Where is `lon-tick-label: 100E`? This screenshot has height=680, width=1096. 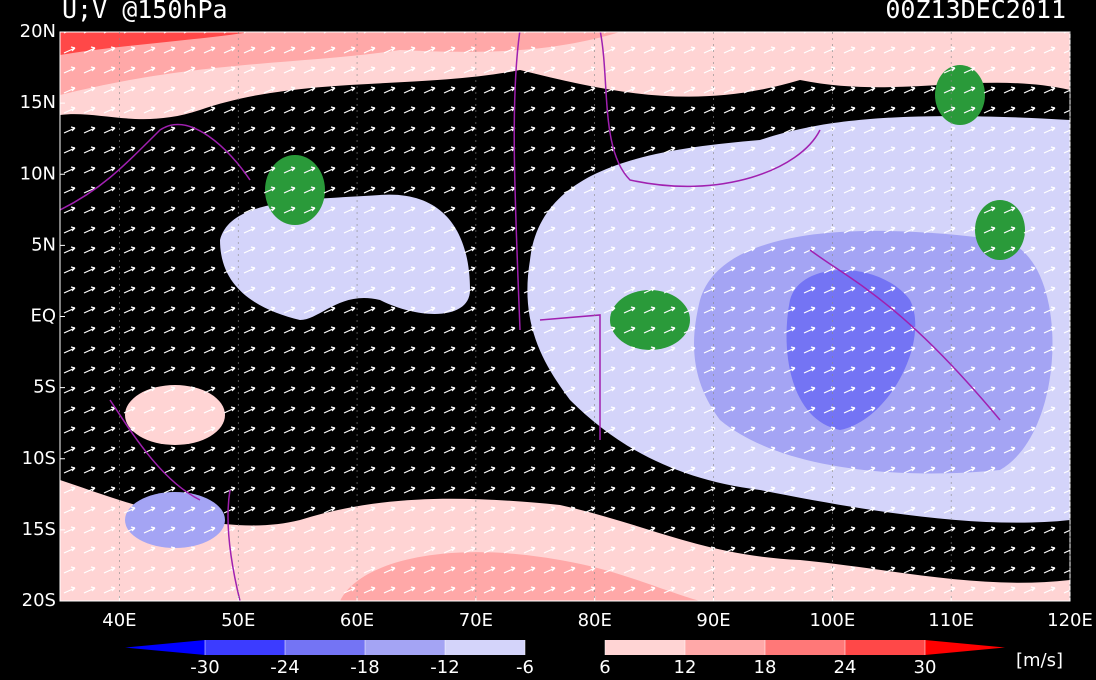
lon-tick-label: 100E is located at coordinates (832, 620).